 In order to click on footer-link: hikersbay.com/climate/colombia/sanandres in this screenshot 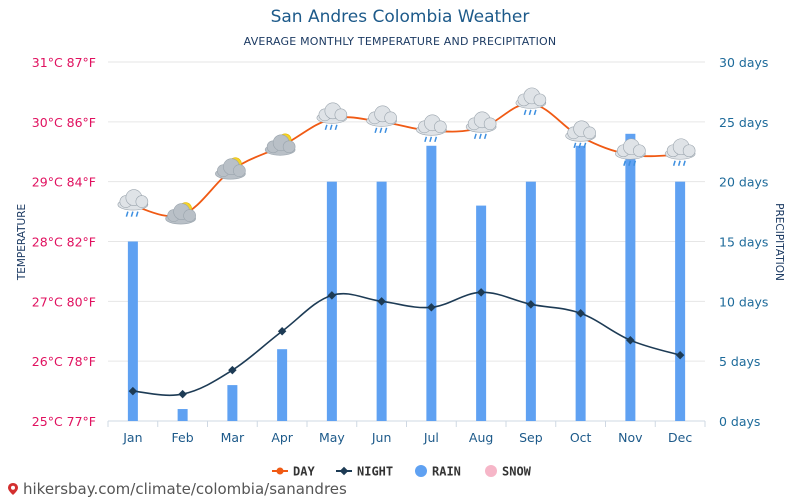, I will do `click(176, 489)`.